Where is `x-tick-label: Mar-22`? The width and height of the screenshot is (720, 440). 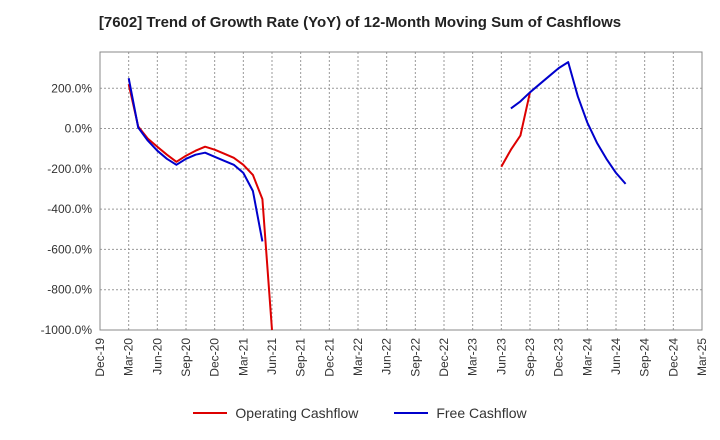
x-tick-label: Mar-22 is located at coordinates (358, 357).